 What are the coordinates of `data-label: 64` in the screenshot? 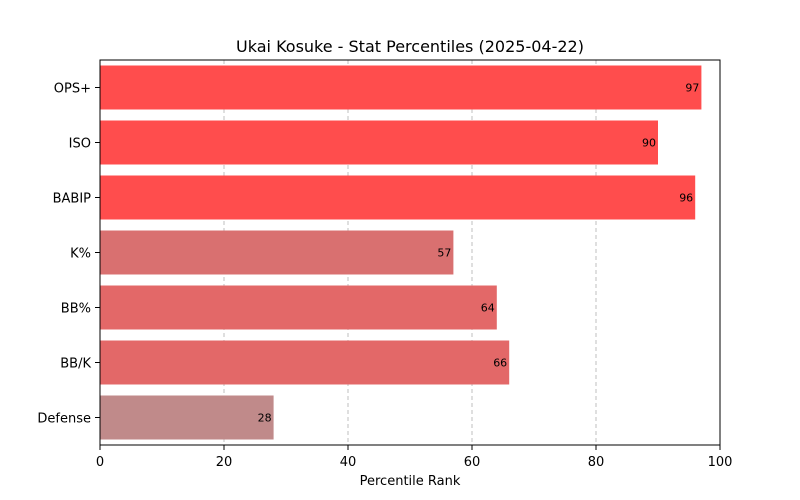 It's located at (488, 308).